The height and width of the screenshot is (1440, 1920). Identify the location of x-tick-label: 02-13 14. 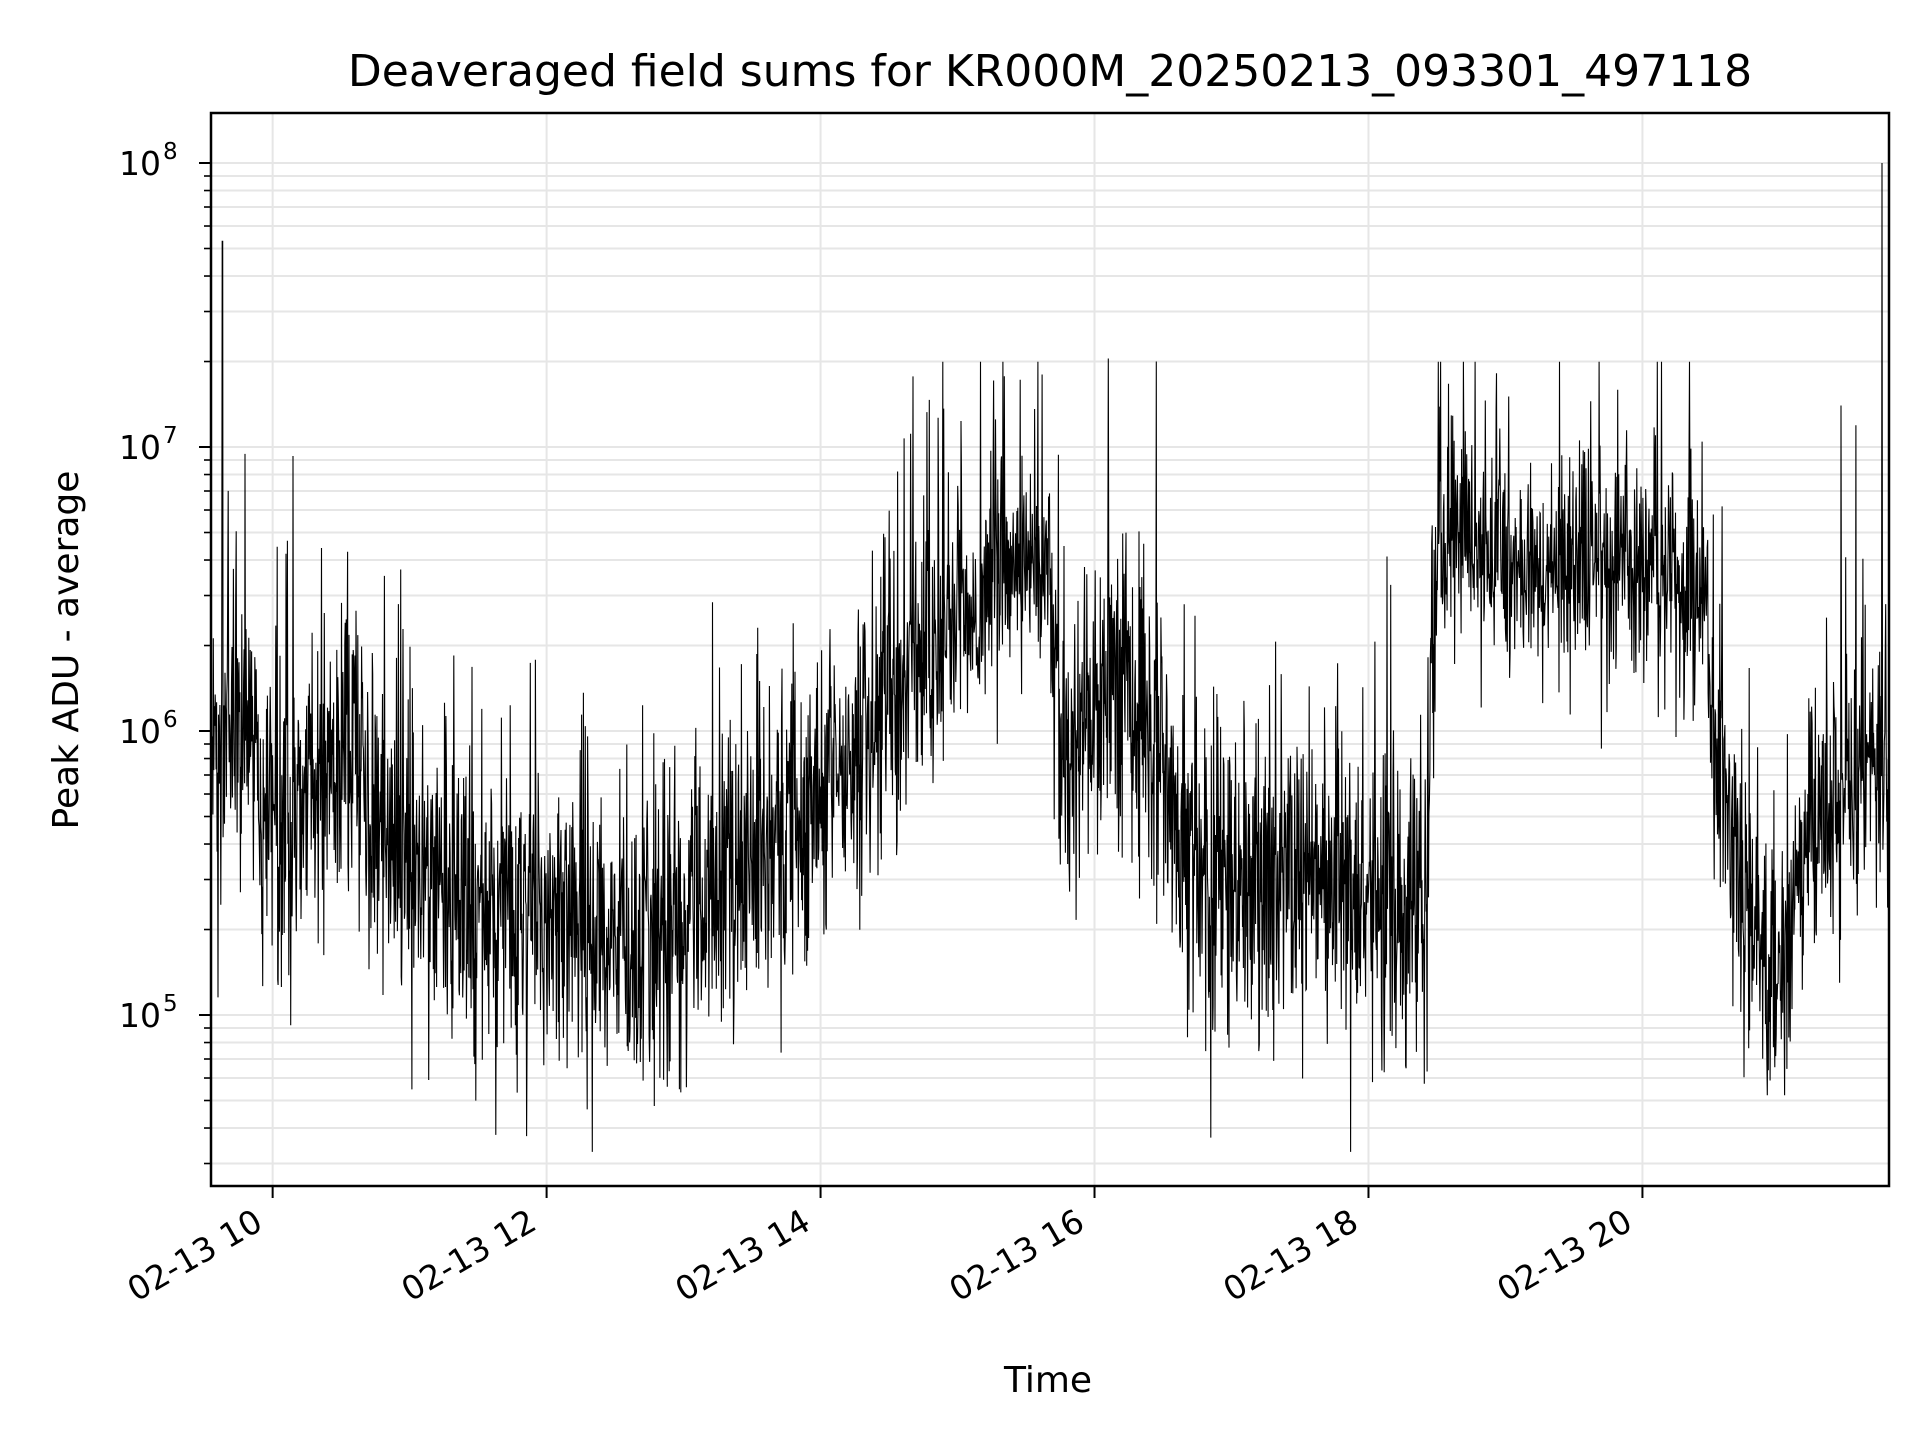
(743, 1255).